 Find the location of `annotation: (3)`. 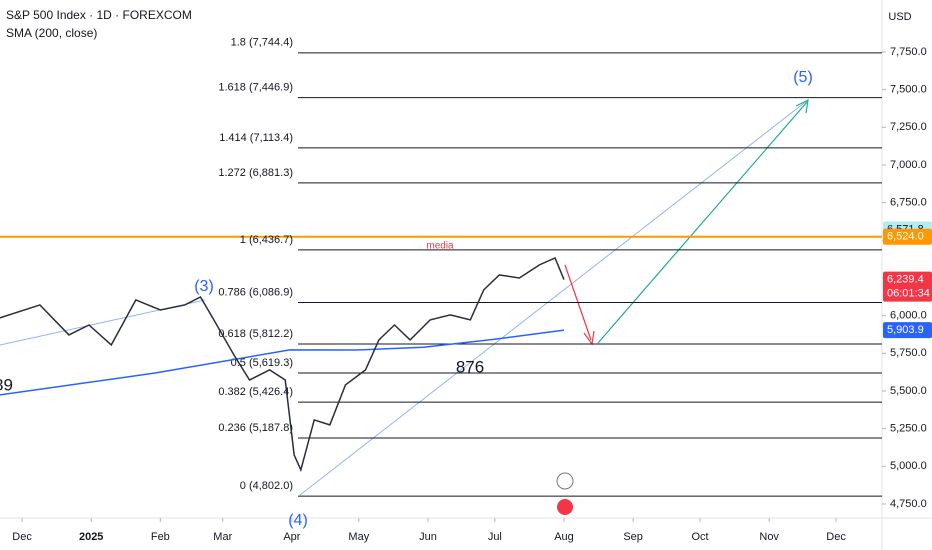

annotation: (3) is located at coordinates (204, 286).